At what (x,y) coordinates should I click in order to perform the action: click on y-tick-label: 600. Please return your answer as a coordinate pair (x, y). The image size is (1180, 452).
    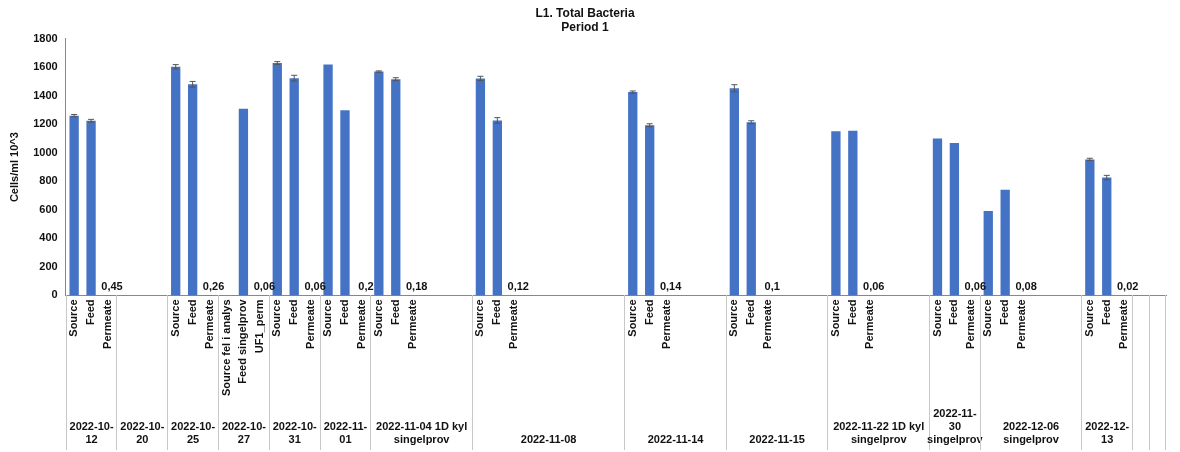
    Looking at the image, I should click on (48, 208).